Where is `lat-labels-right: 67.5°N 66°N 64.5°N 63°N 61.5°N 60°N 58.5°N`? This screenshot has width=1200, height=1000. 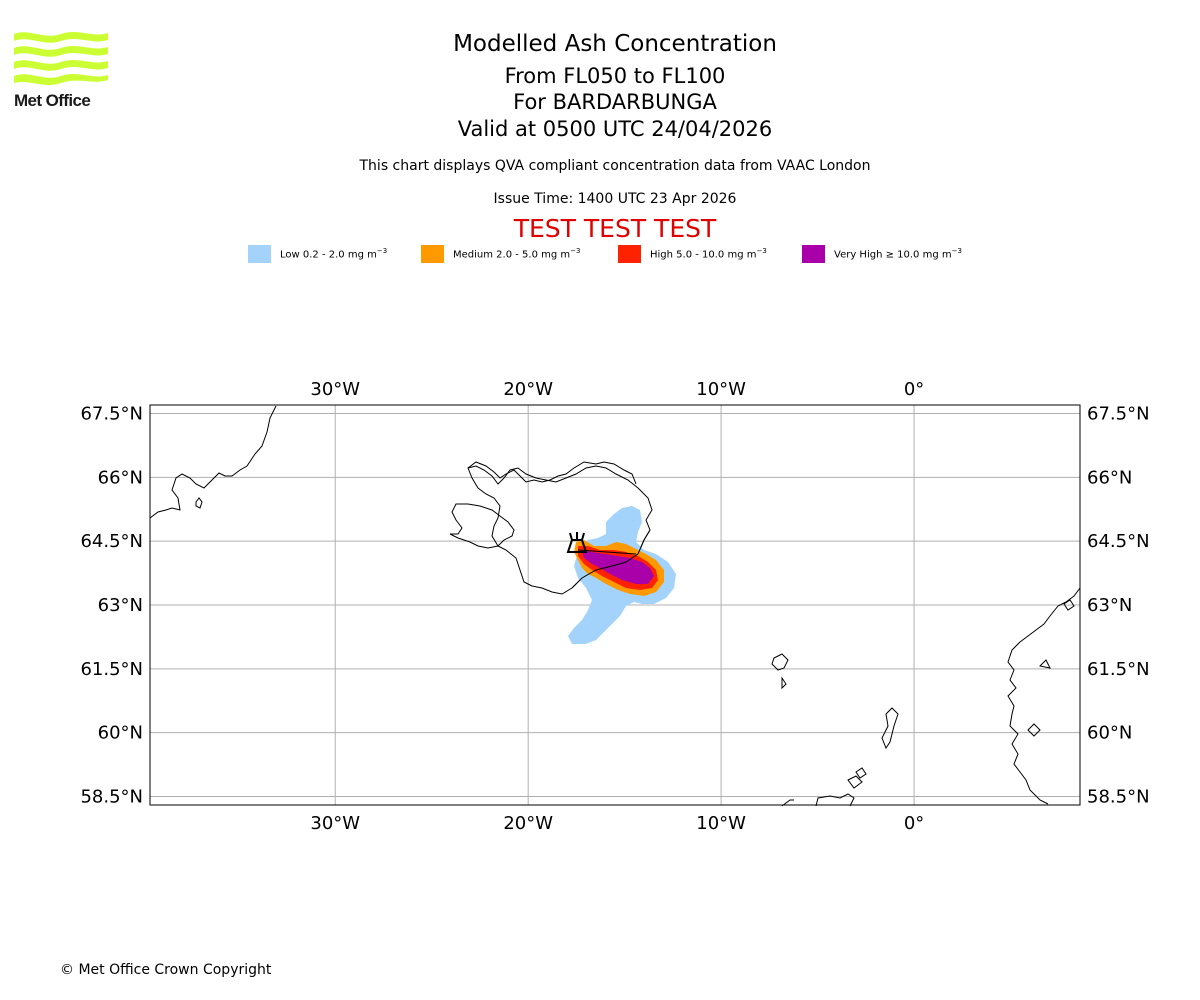 lat-labels-right: 67.5°N 66°N 64.5°N 63°N 61.5°N 60°N 58.5°N is located at coordinates (1118, 606).